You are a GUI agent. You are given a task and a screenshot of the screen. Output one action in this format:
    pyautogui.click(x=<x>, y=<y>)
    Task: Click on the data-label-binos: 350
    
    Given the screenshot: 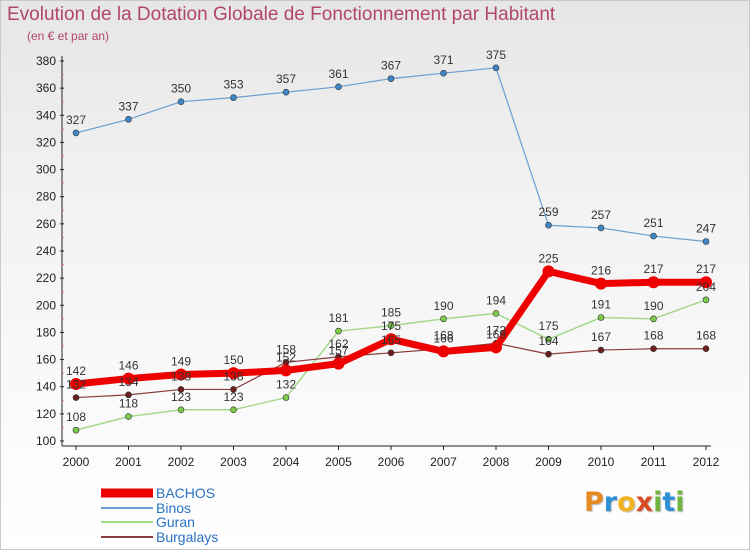 What is the action you would take?
    pyautogui.click(x=181, y=89)
    